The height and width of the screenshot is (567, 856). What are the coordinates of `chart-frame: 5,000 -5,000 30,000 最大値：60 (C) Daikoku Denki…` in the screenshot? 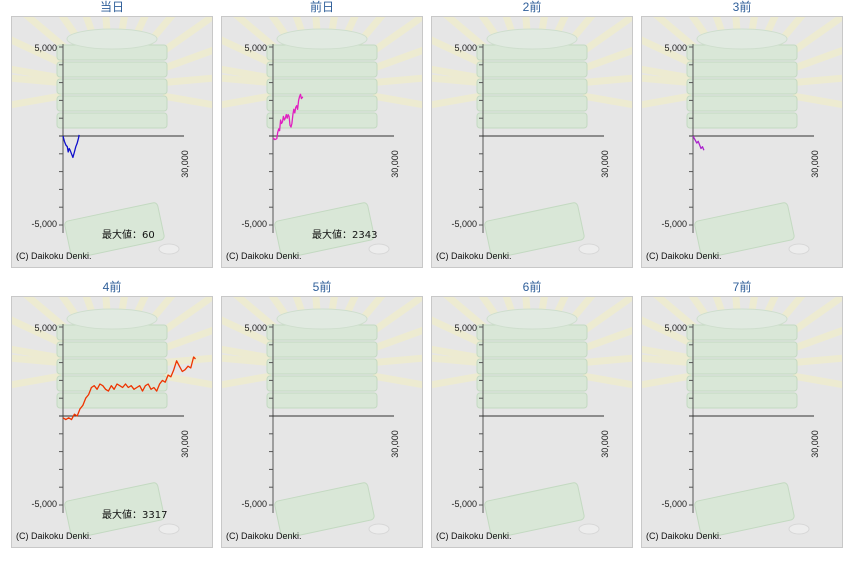 It's located at (112, 142).